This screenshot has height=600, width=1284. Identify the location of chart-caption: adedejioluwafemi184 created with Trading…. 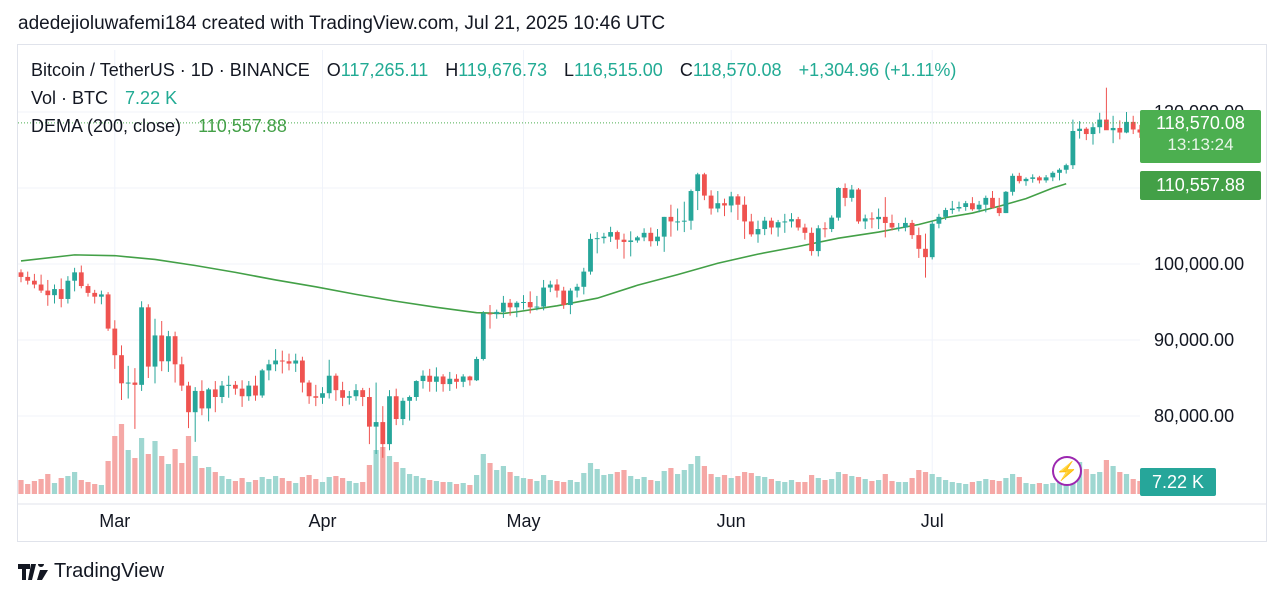
(342, 23).